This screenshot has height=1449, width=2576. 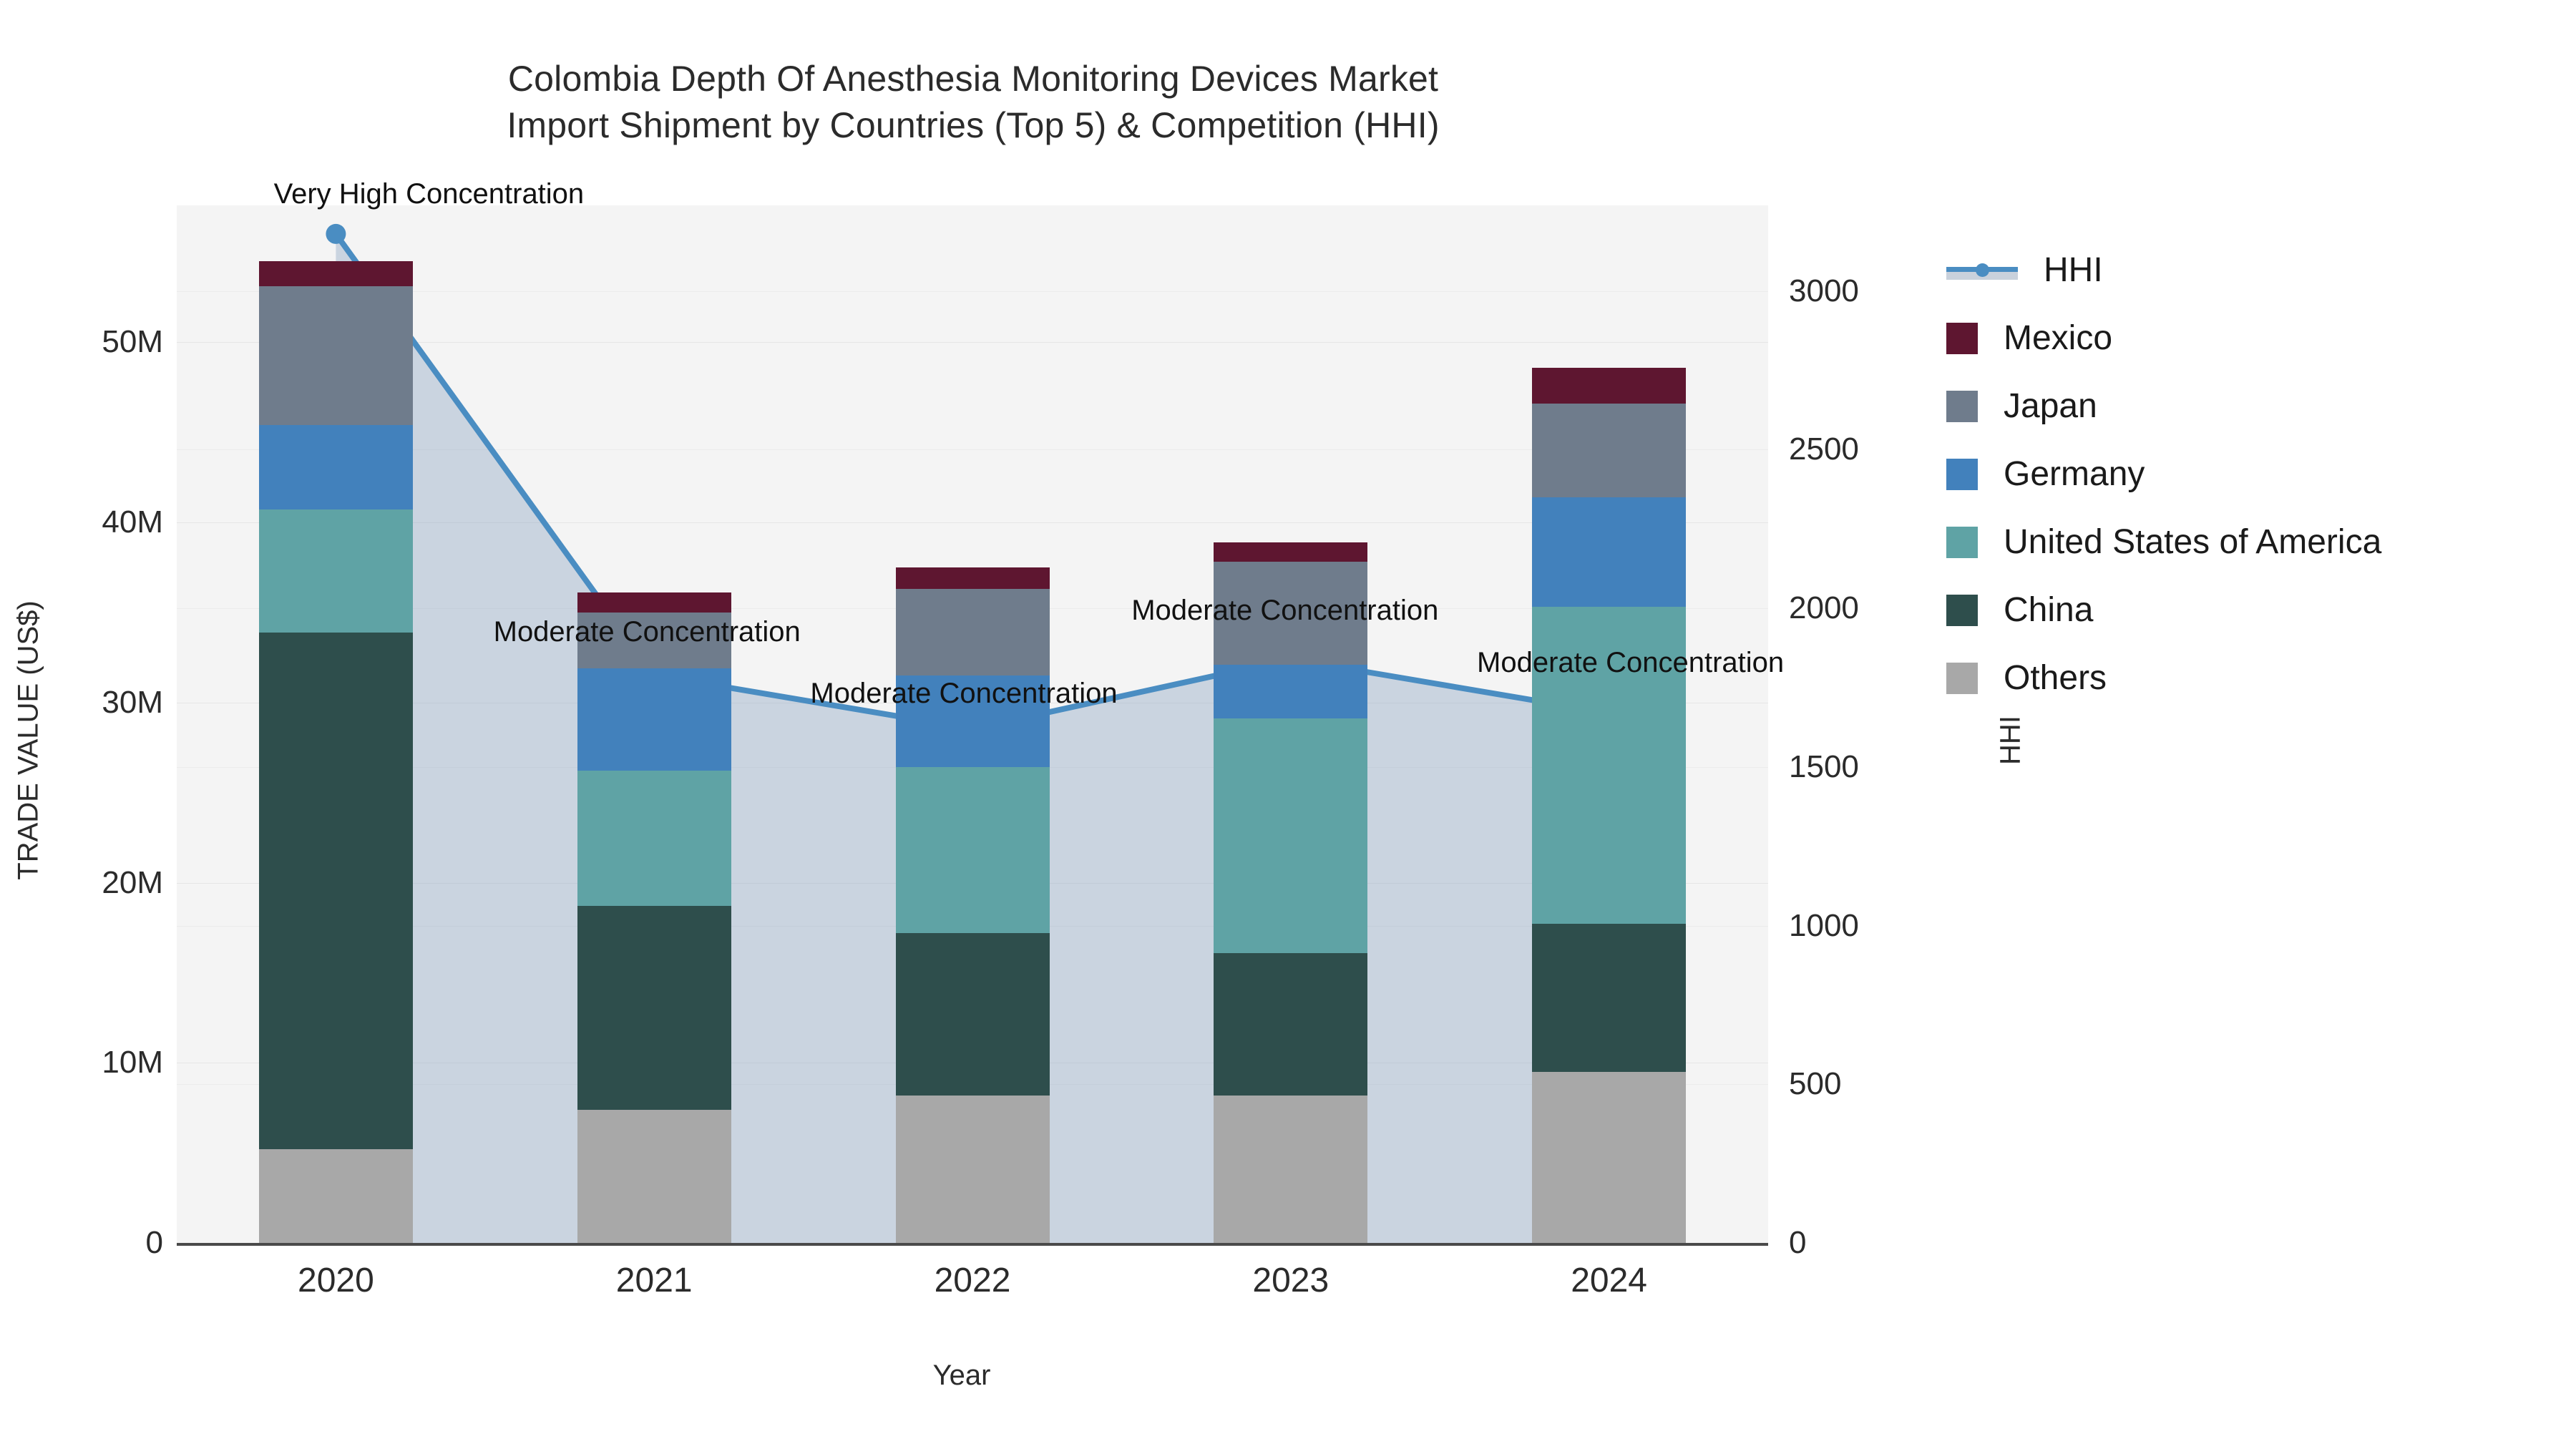 I want to click on y-right-tick-500: 500, so click(x=1815, y=1084).